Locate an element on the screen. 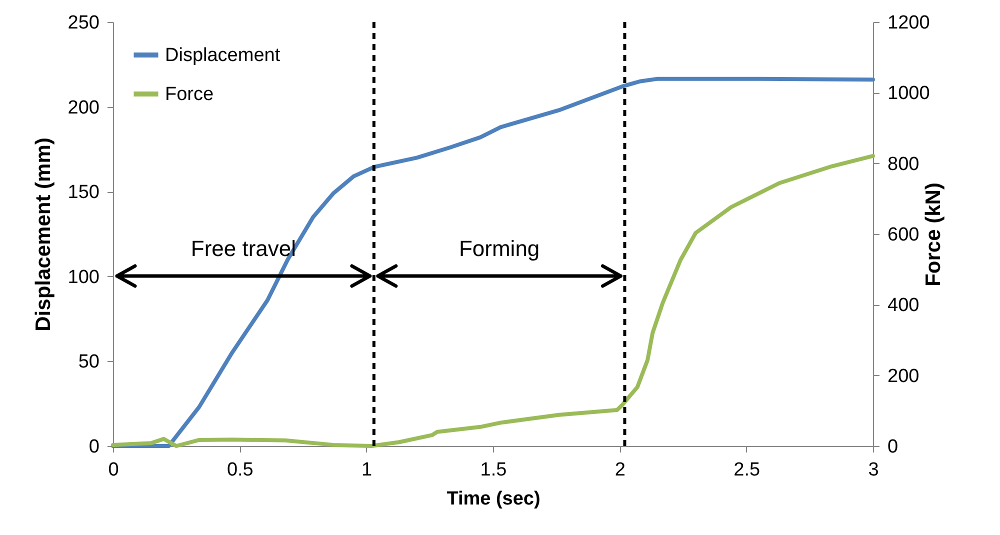 The image size is (1000, 535). y2-tick-label: 800 is located at coordinates (904, 164).